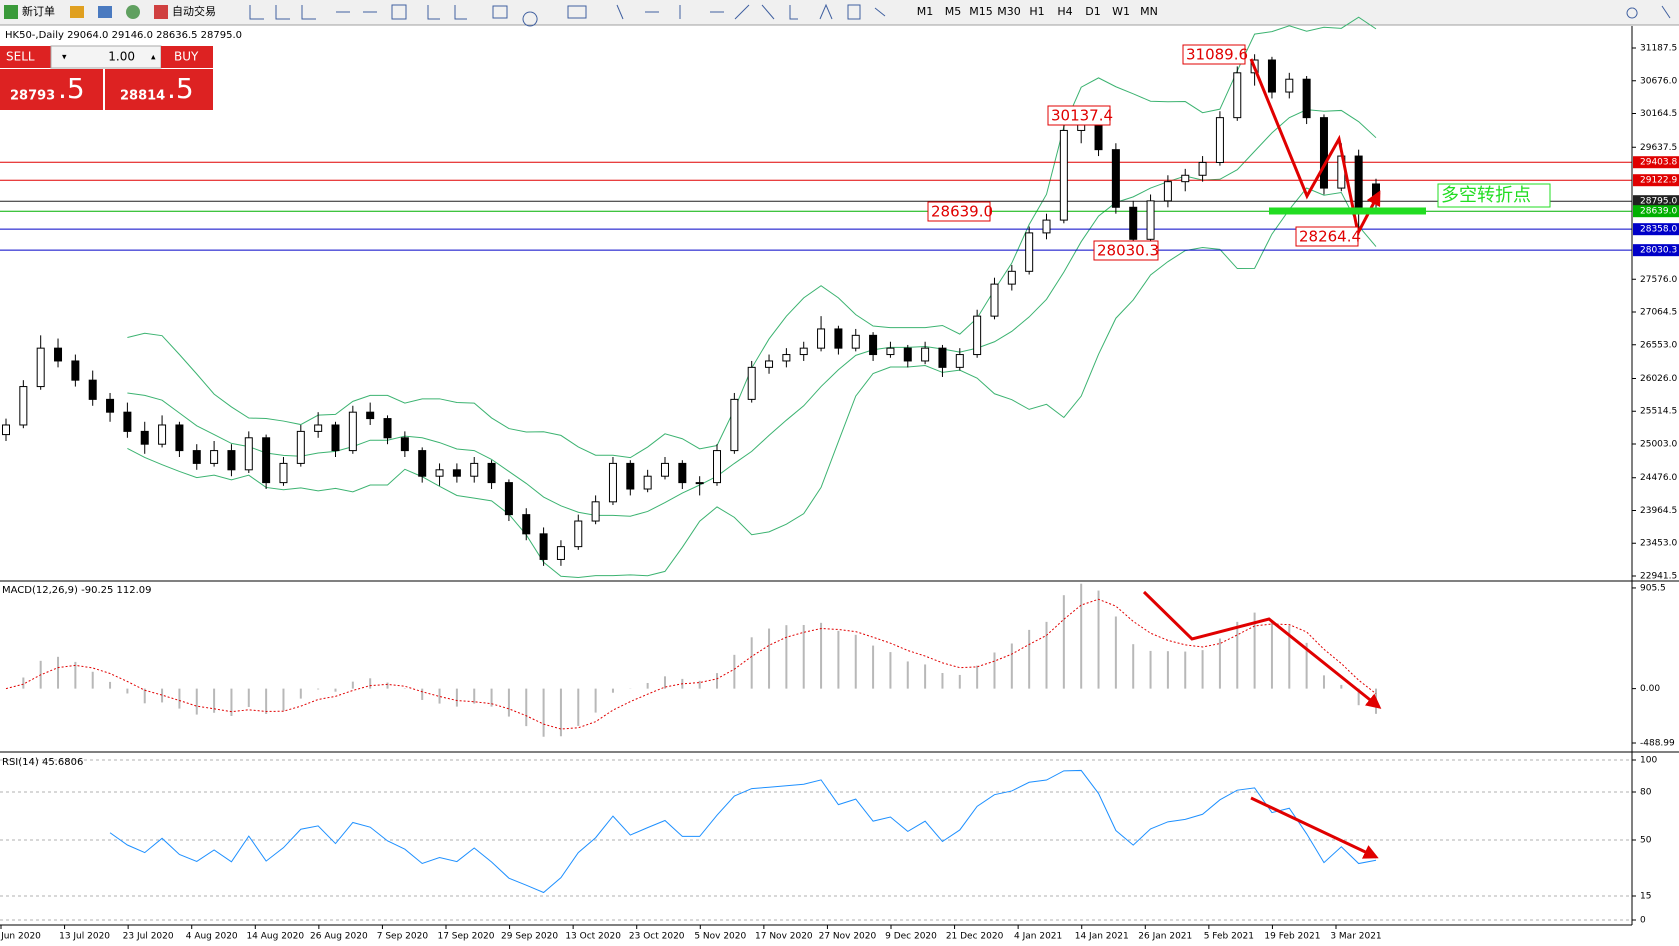 The height and width of the screenshot is (946, 1679). Describe the element at coordinates (657, 937) in the screenshot. I see `x-tick-label: 23 Oct 2020` at that location.